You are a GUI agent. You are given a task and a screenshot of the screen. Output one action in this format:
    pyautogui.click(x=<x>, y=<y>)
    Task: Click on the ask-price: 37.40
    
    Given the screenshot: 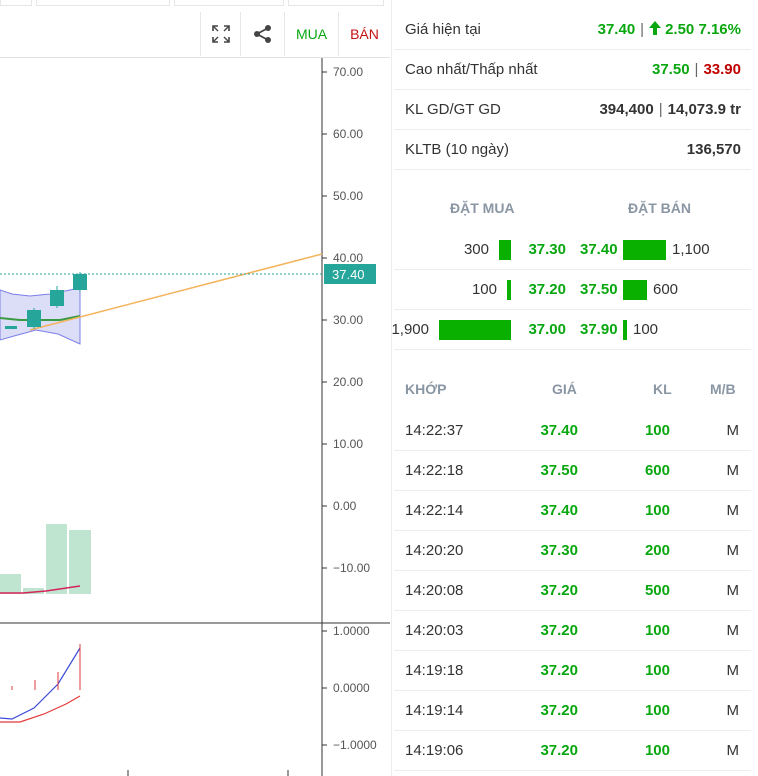 What is the action you would take?
    pyautogui.click(x=599, y=249)
    